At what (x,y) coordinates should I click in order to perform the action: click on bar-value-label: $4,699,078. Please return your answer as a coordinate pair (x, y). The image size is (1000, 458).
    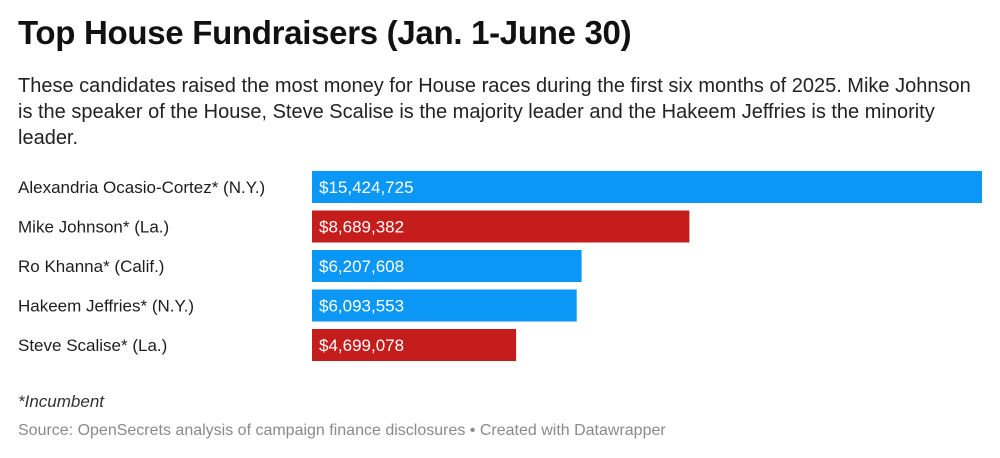
    Looking at the image, I should click on (361, 345).